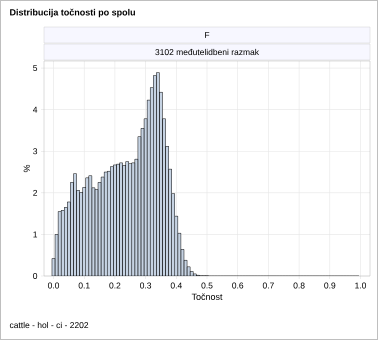 This screenshot has width=378, height=340. What do you see at coordinates (35, 276) in the screenshot?
I see `y-tick-label: 0` at bounding box center [35, 276].